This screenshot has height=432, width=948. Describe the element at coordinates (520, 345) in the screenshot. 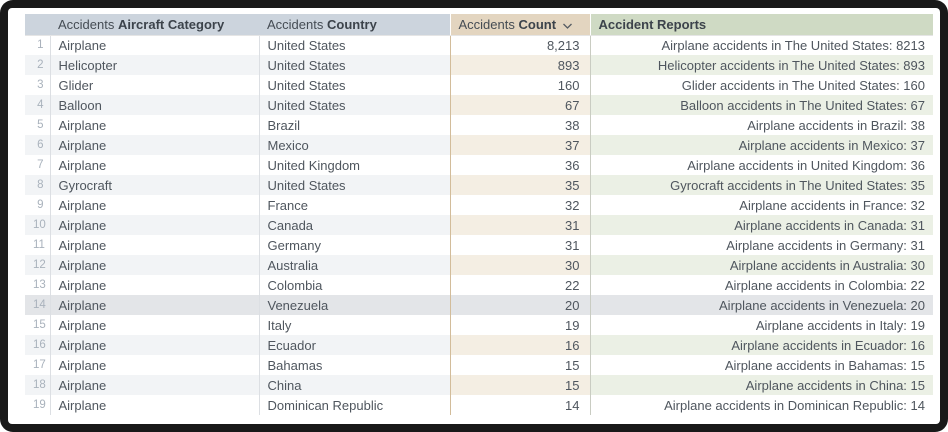

I see `count-cell: 16` at that location.